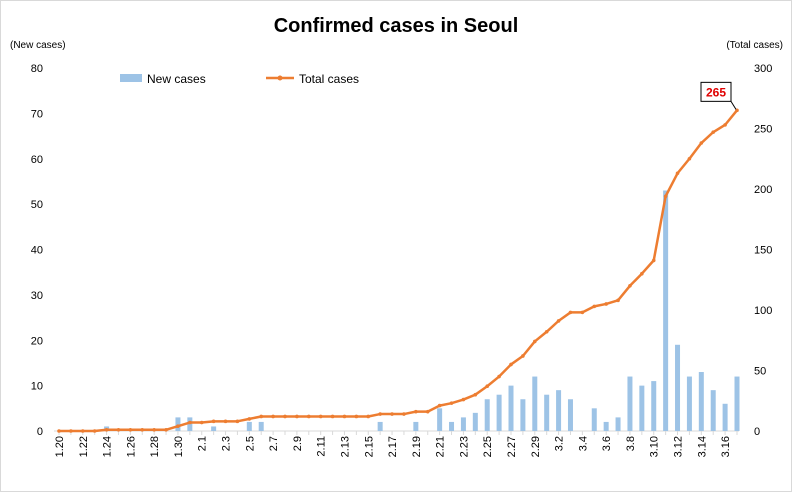 The width and height of the screenshot is (792, 492). What do you see at coordinates (155, 446) in the screenshot?
I see `x-axis-tick-label: 1.28` at bounding box center [155, 446].